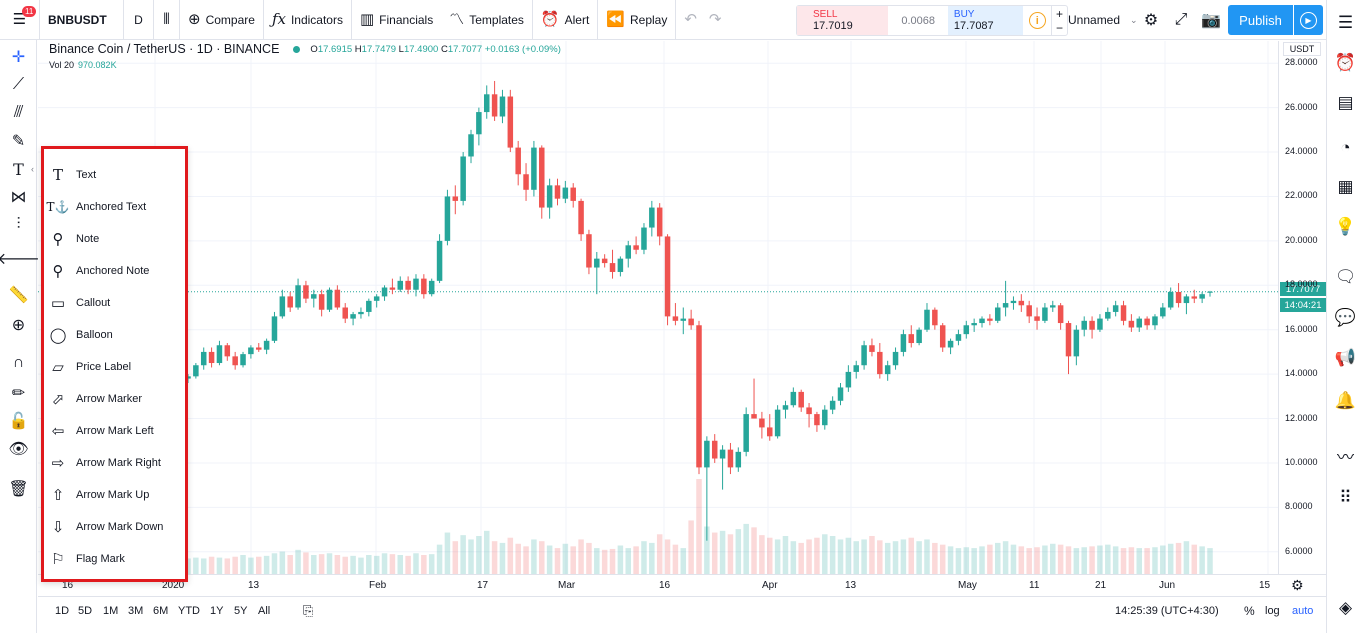 Image resolution: width=1363 pixels, height=633 pixels. Describe the element at coordinates (1272, 611) in the screenshot. I see `log-toggle: log` at that location.